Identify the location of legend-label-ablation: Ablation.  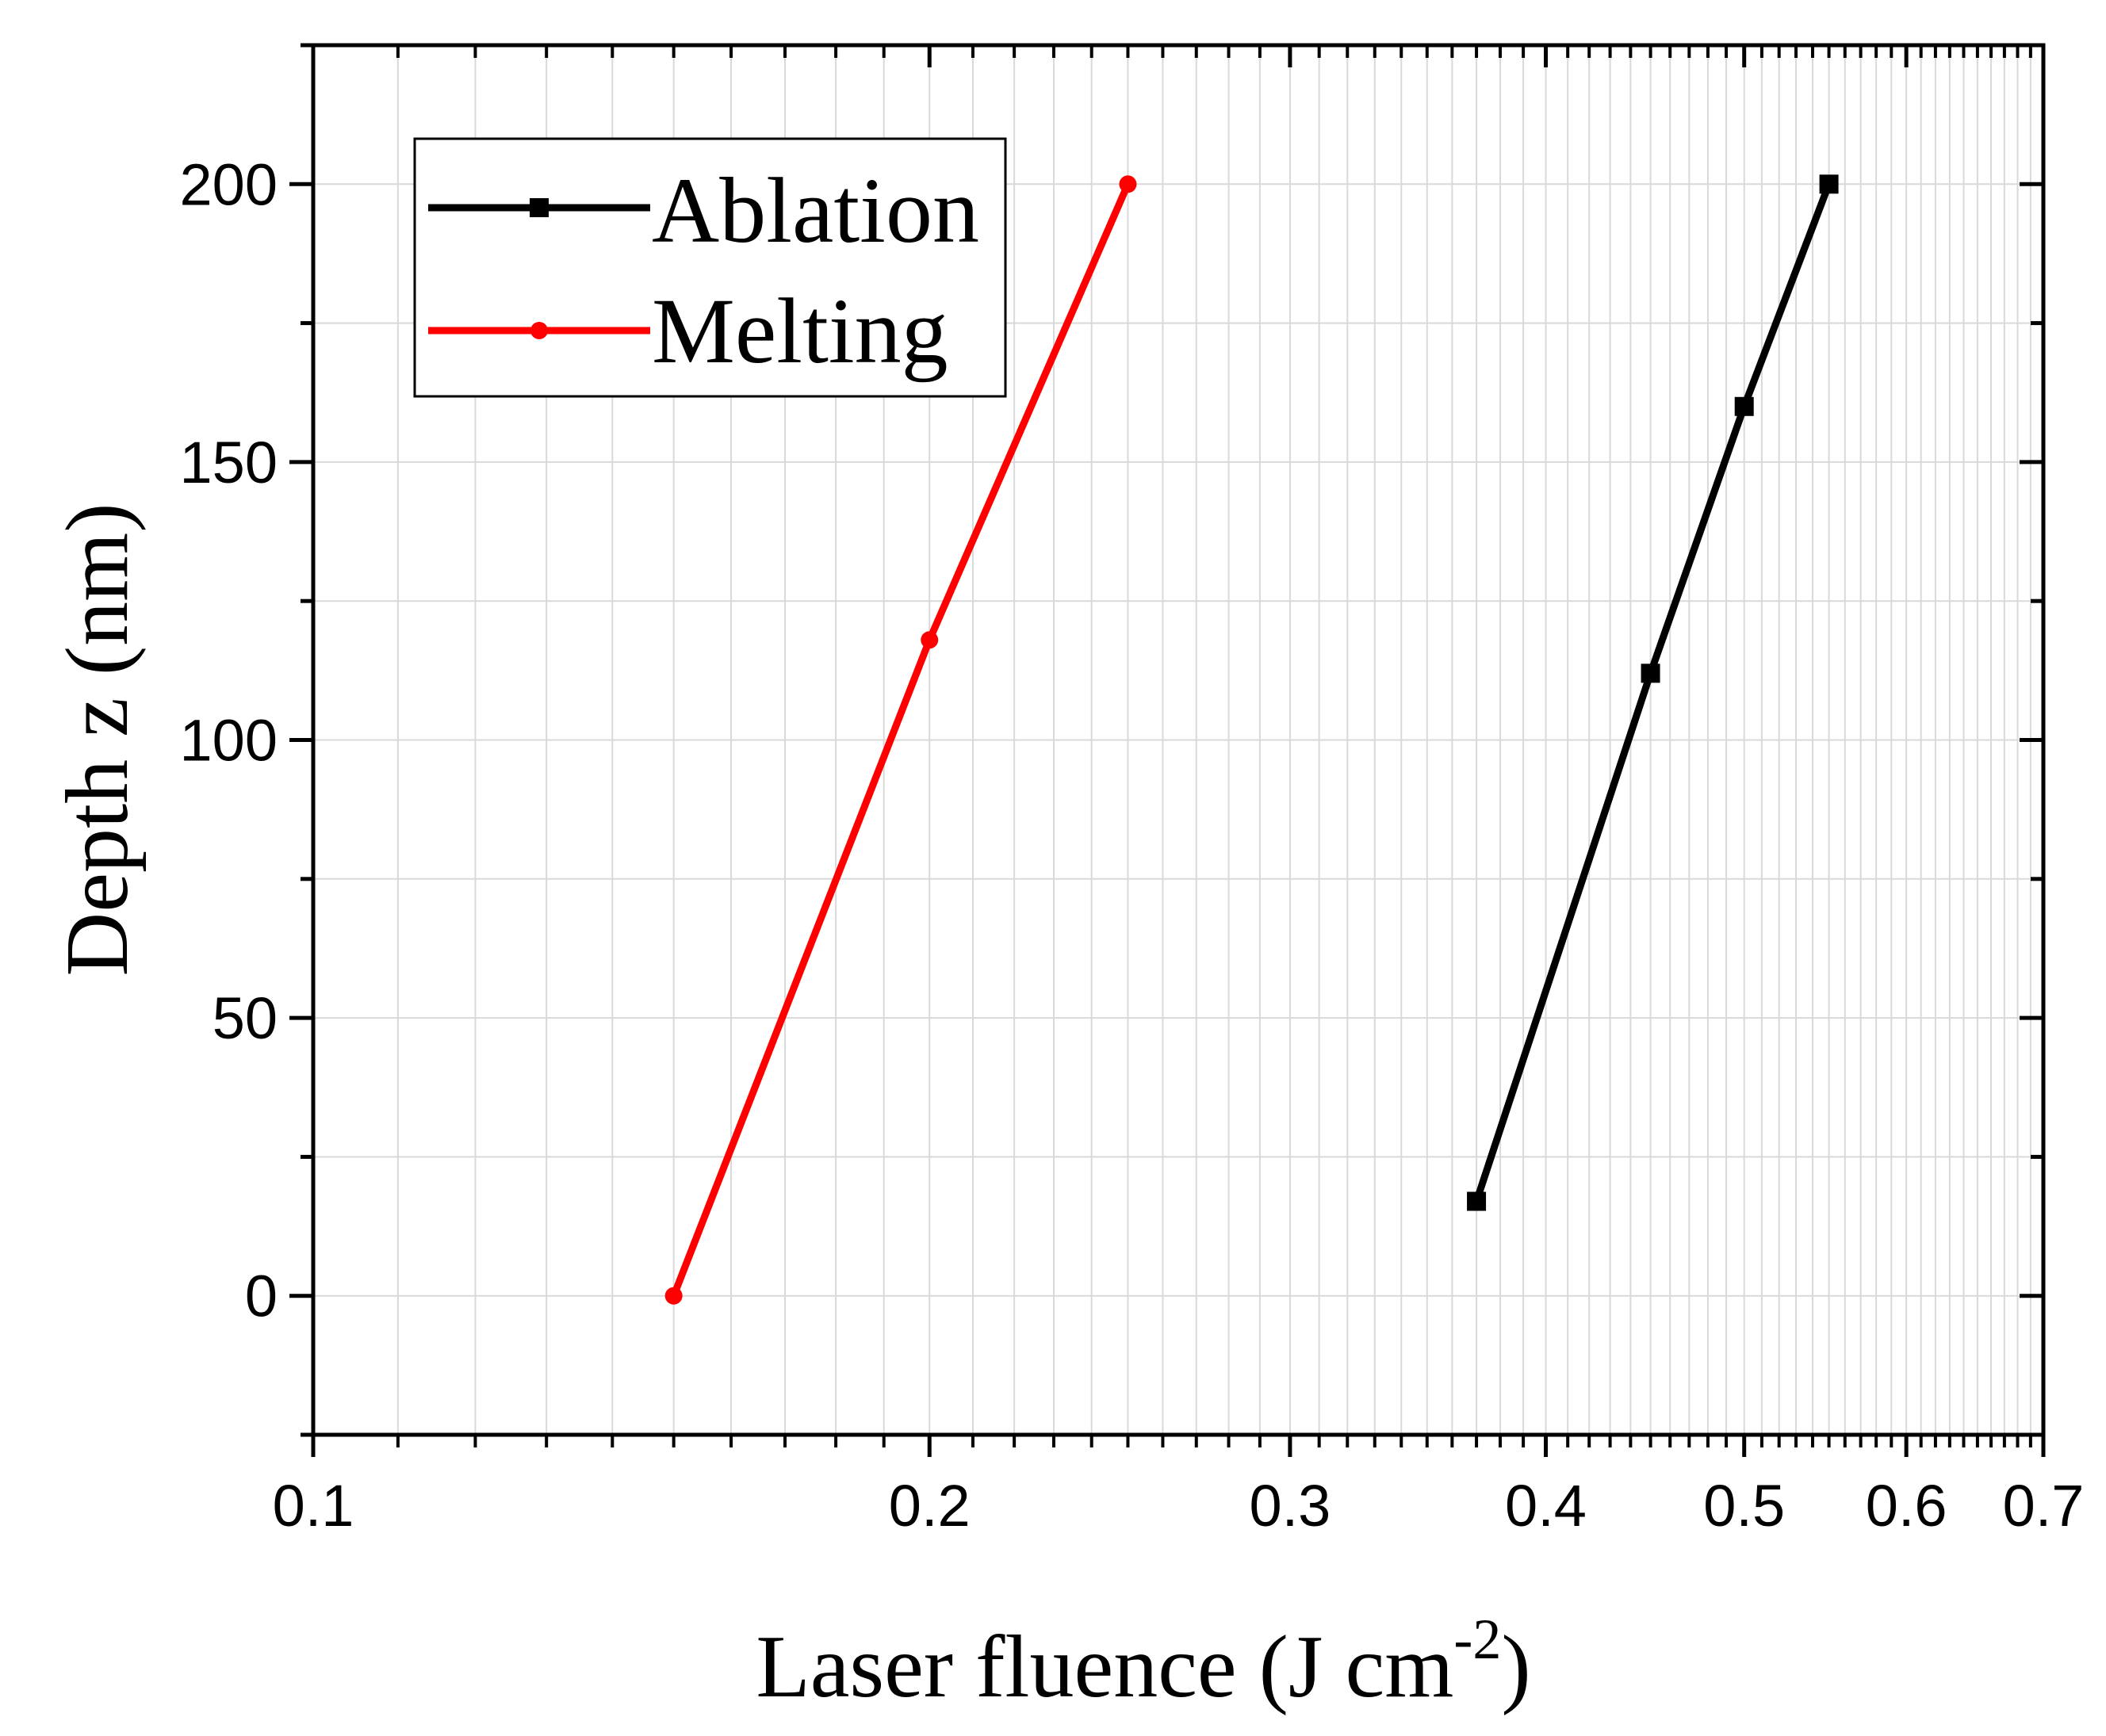
(815, 210).